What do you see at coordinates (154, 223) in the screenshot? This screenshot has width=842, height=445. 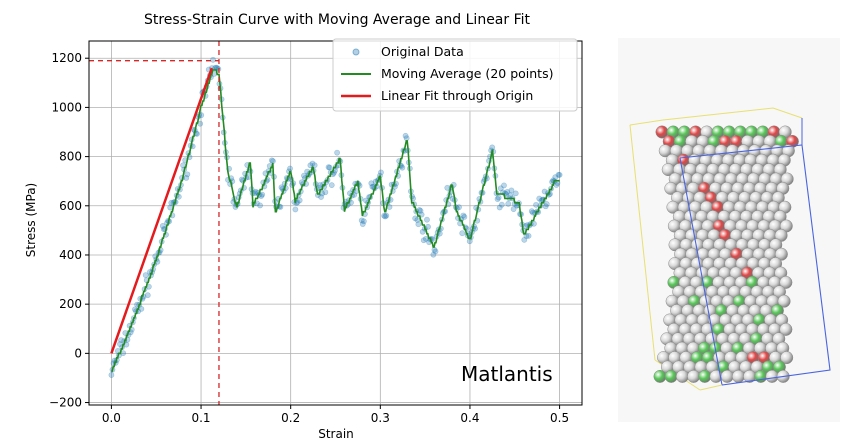 I see `peak-guides` at bounding box center [154, 223].